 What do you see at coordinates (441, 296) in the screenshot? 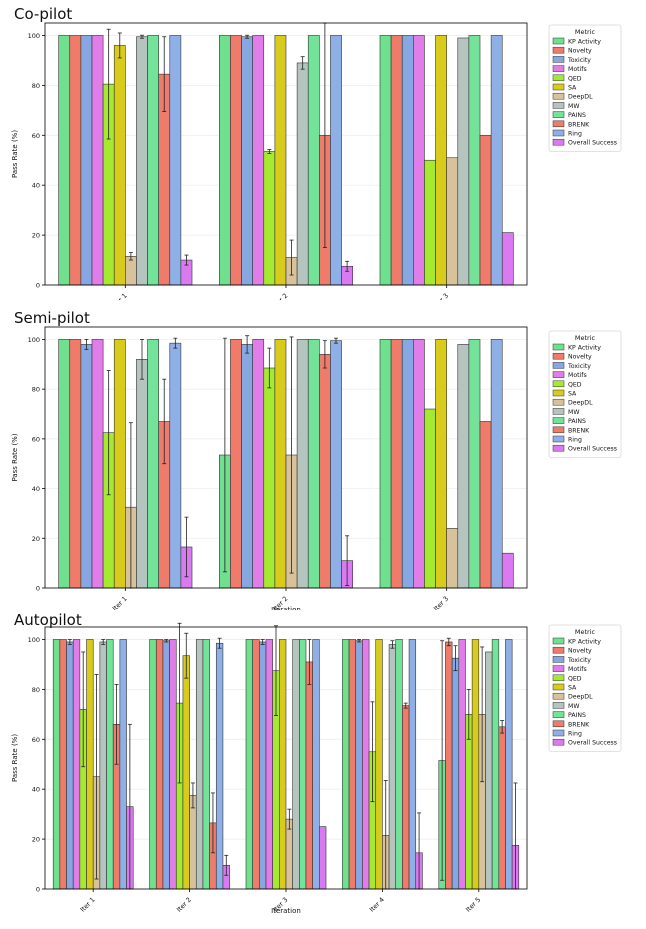
I see `x-tick-label: Iter 3` at bounding box center [441, 296].